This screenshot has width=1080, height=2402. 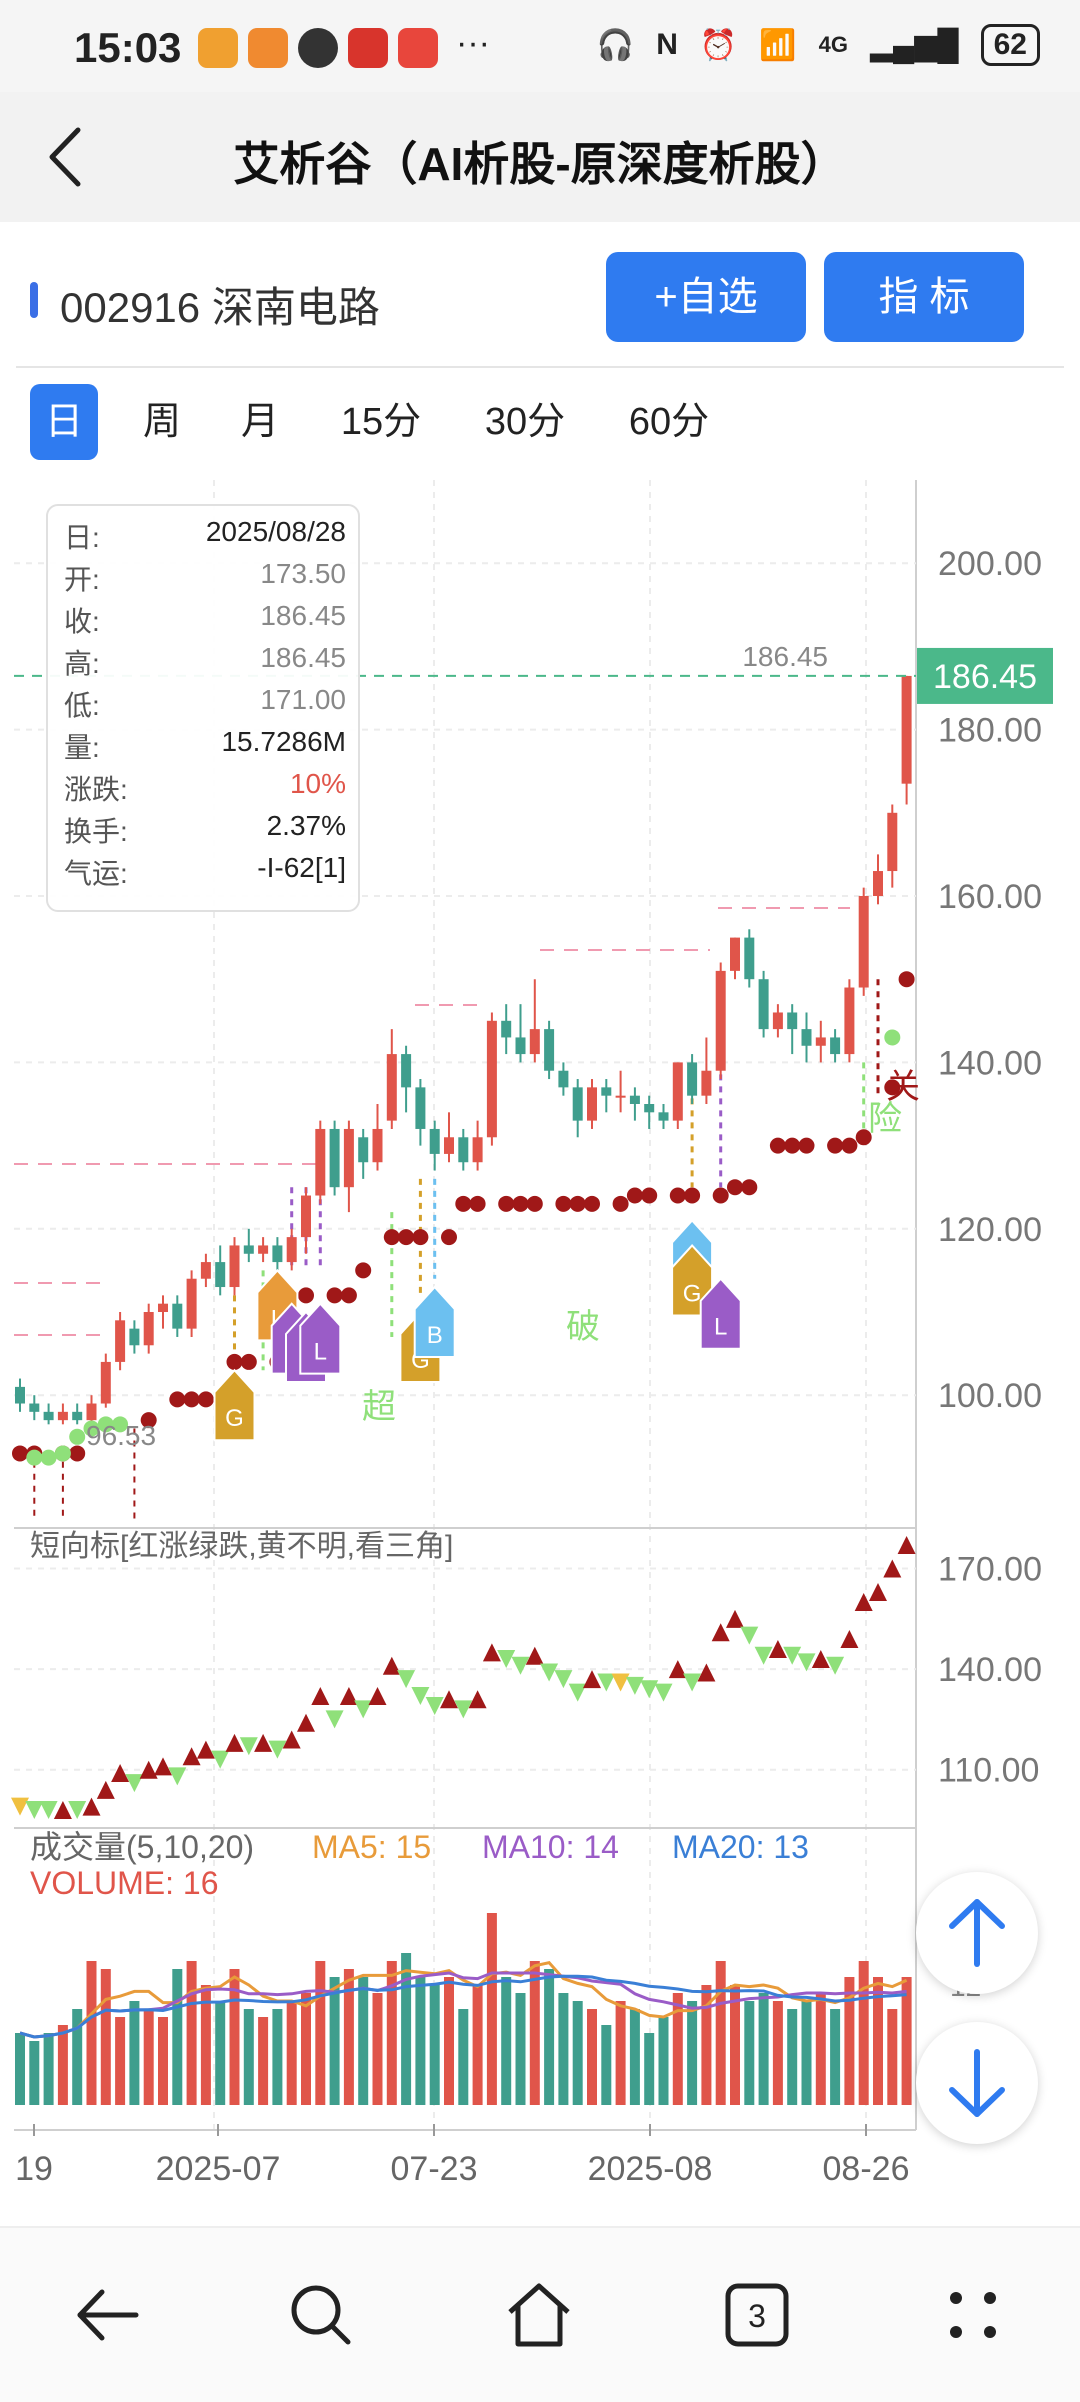 I want to click on indicator-tick-label: 170.00, so click(x=990, y=1570).